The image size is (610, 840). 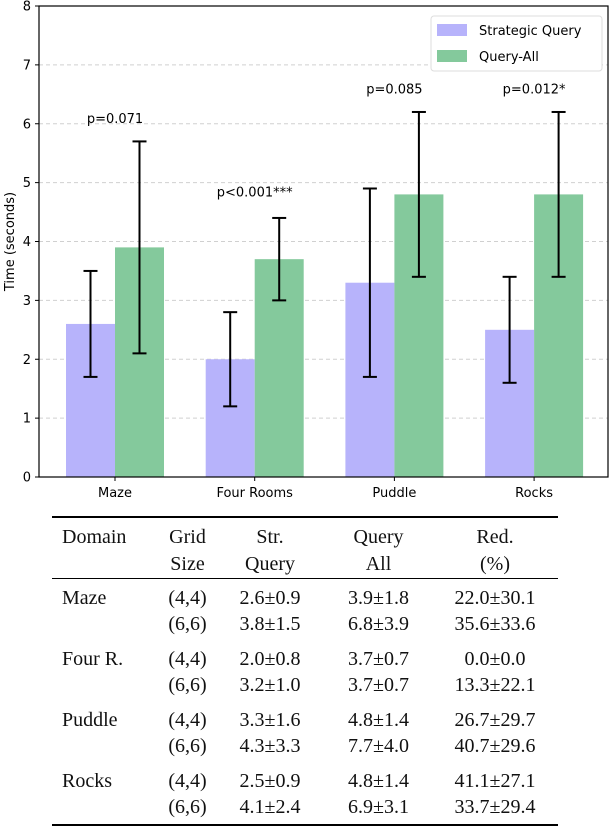 What do you see at coordinates (27, 242) in the screenshot?
I see `y-tick-label: 4` at bounding box center [27, 242].